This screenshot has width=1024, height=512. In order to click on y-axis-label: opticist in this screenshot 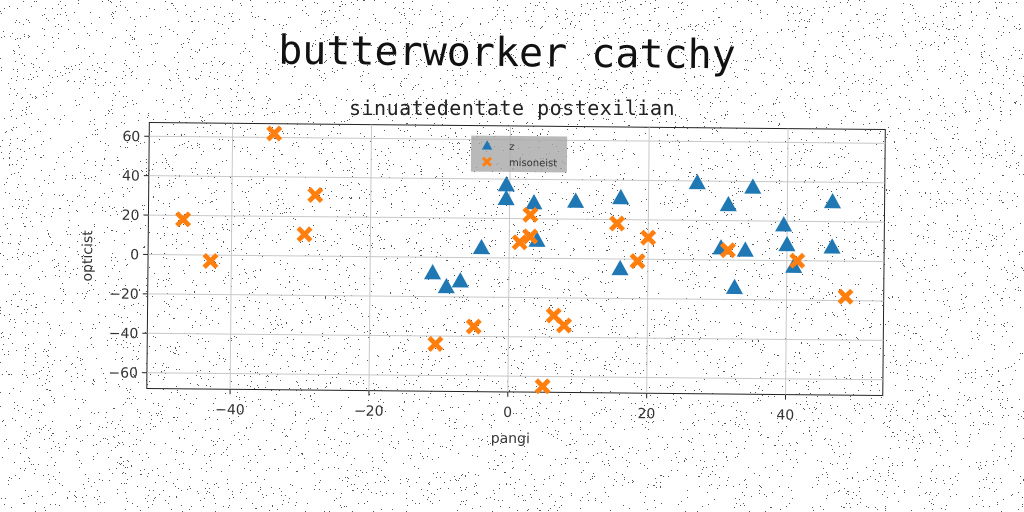, I will do `click(88, 256)`.